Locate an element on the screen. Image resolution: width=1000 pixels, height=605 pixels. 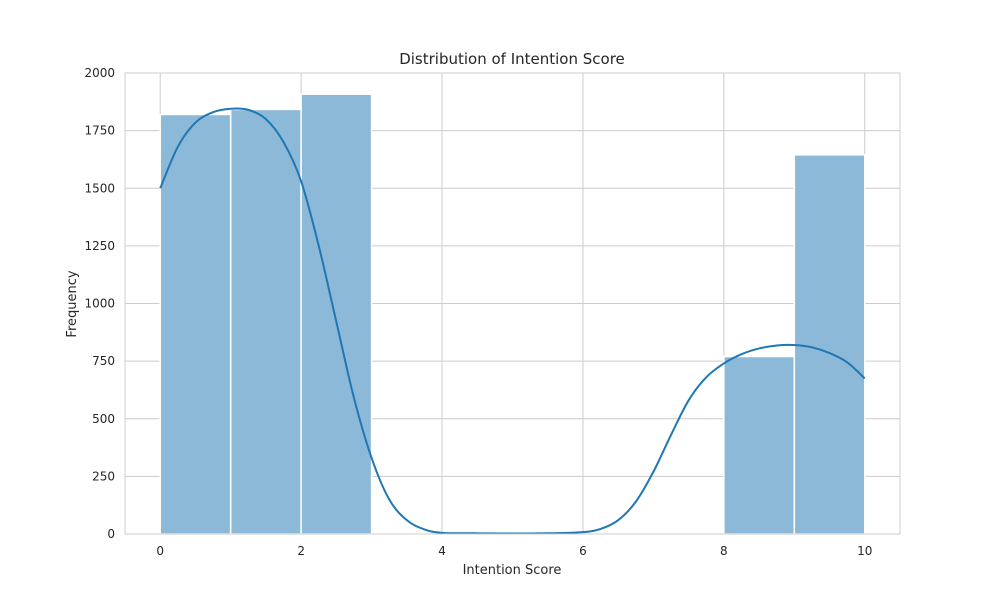
y-tick-label: 1500 is located at coordinates (99, 188).